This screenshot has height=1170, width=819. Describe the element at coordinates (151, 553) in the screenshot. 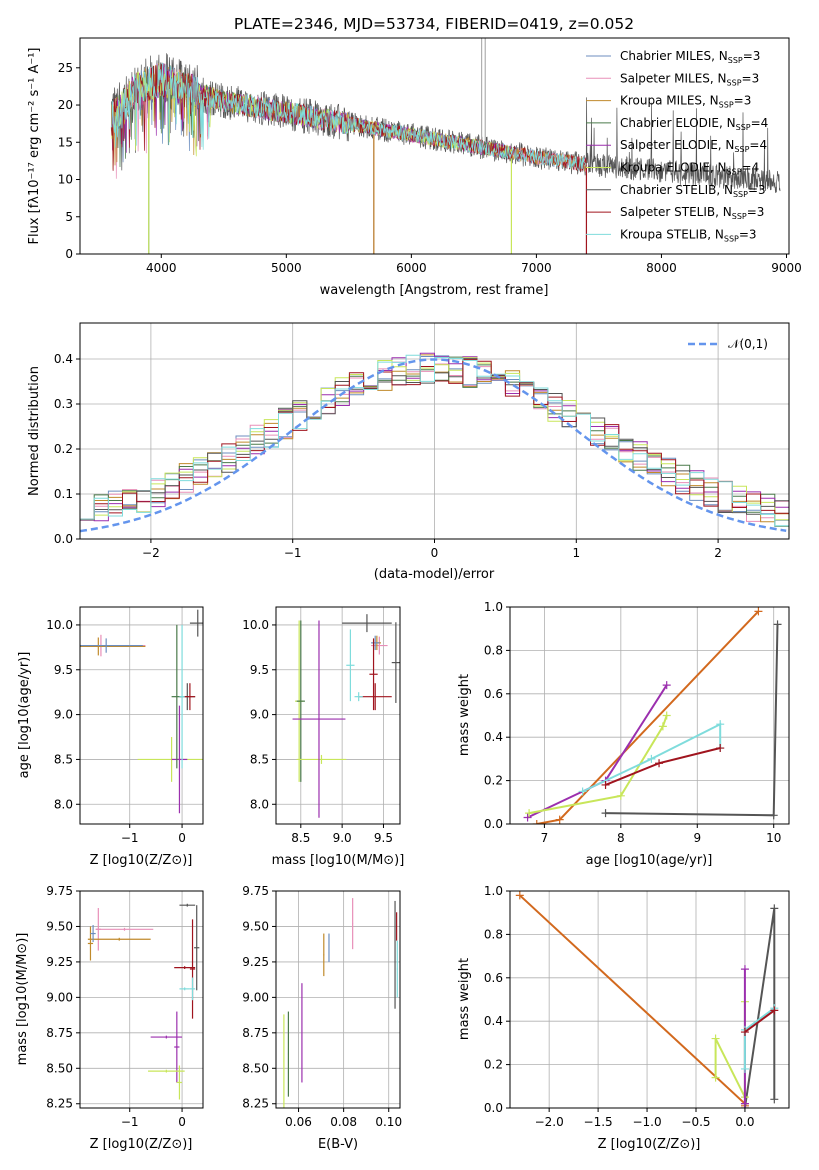

I see `x-tick-label: −2` at that location.